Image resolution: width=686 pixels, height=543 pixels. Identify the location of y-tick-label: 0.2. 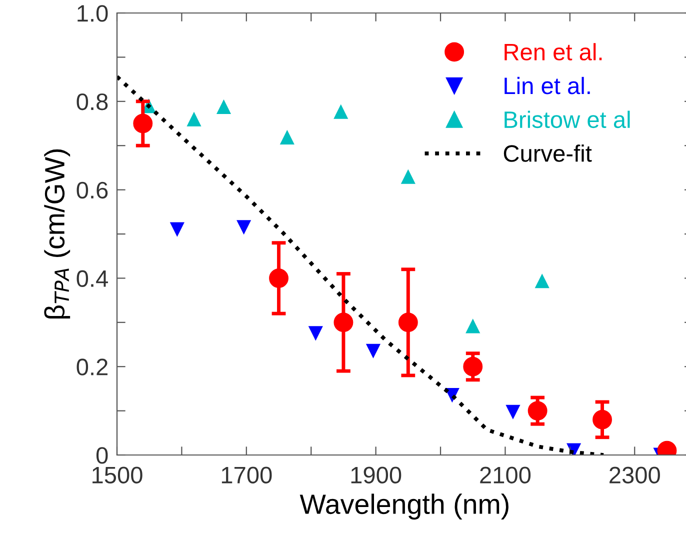
(92, 367).